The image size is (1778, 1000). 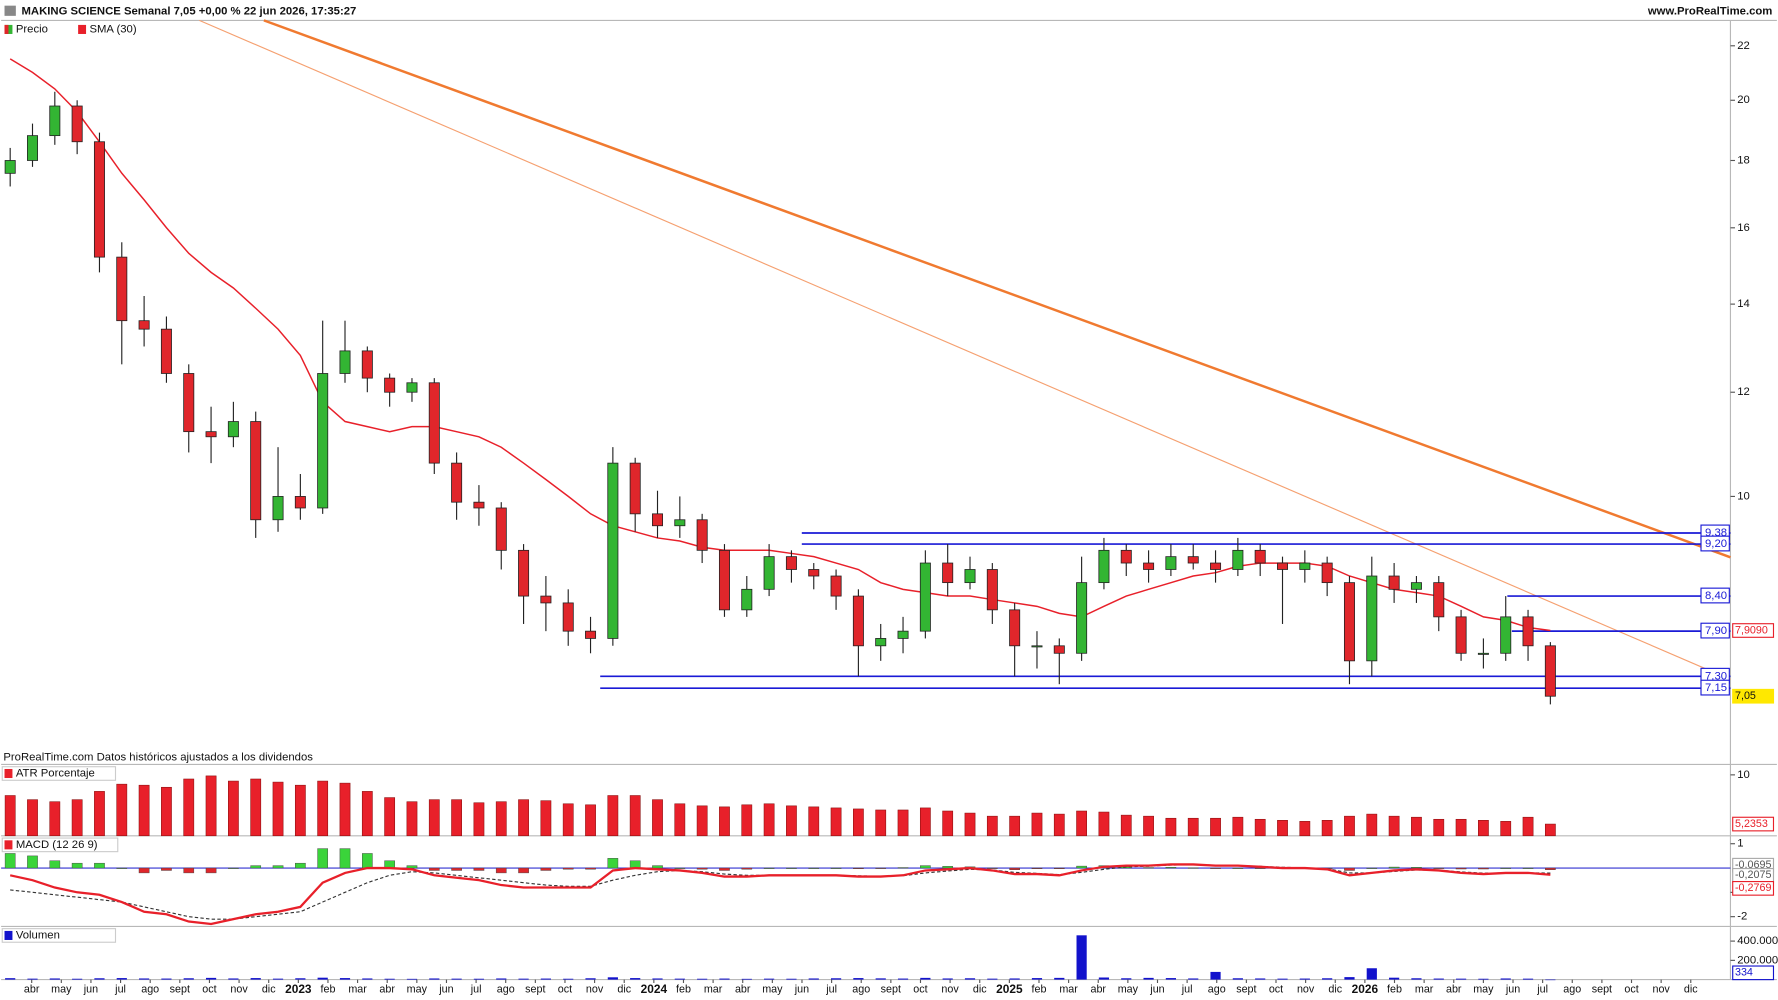 I want to click on x-tick-label: jun, so click(x=801, y=990).